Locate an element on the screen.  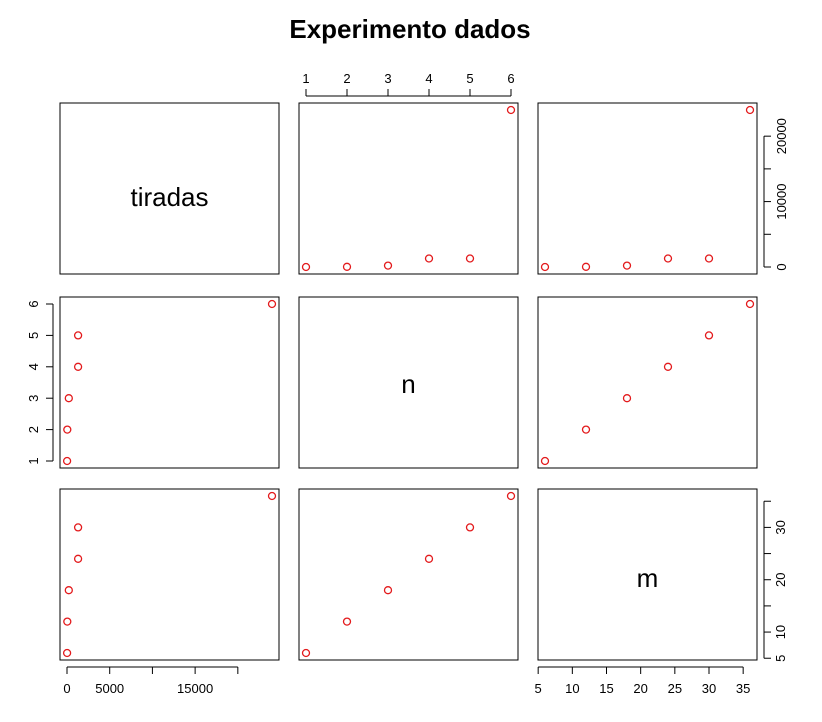
tick-label-left-n-3: 3 is located at coordinates (33, 398).